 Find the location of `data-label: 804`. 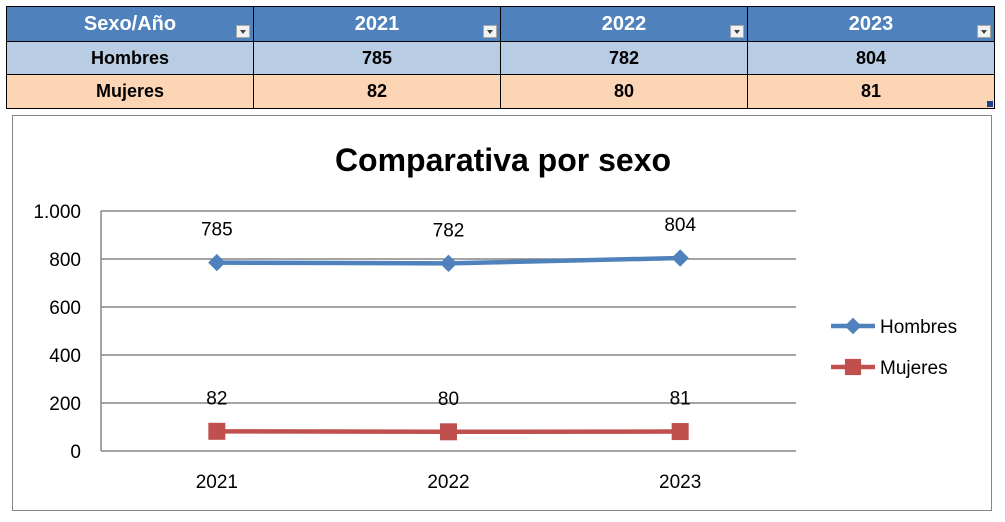

data-label: 804 is located at coordinates (680, 225).